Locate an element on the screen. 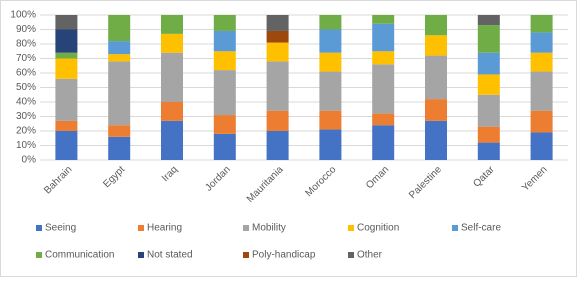 This screenshot has width=578, height=283. legend-label: Other is located at coordinates (370, 255).